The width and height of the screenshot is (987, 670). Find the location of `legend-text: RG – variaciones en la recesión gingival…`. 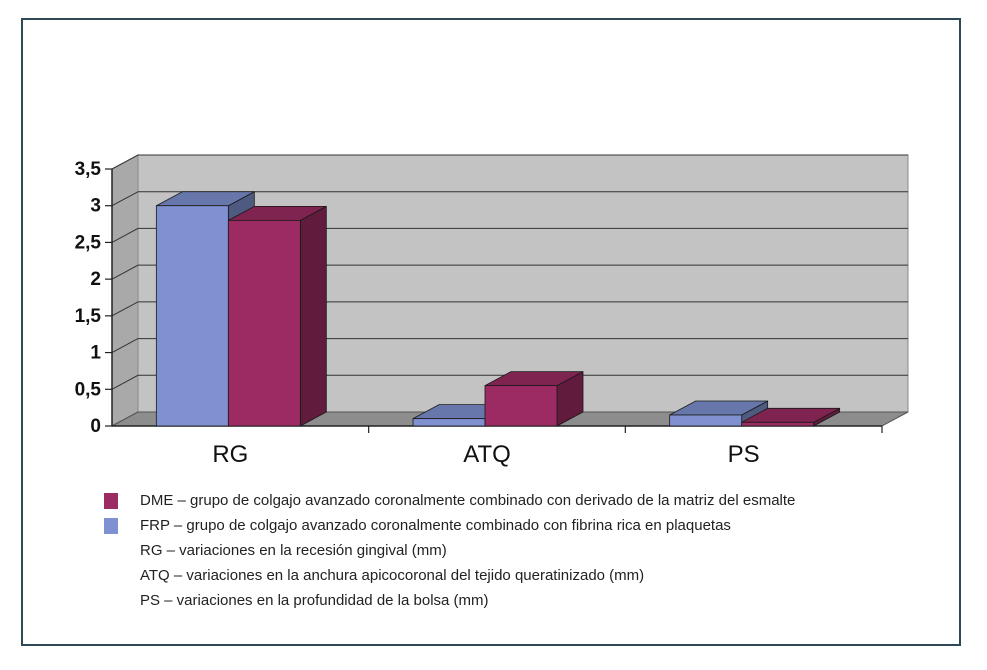

legend-text: RG – variaciones en la recesión gingival… is located at coordinates (293, 550).